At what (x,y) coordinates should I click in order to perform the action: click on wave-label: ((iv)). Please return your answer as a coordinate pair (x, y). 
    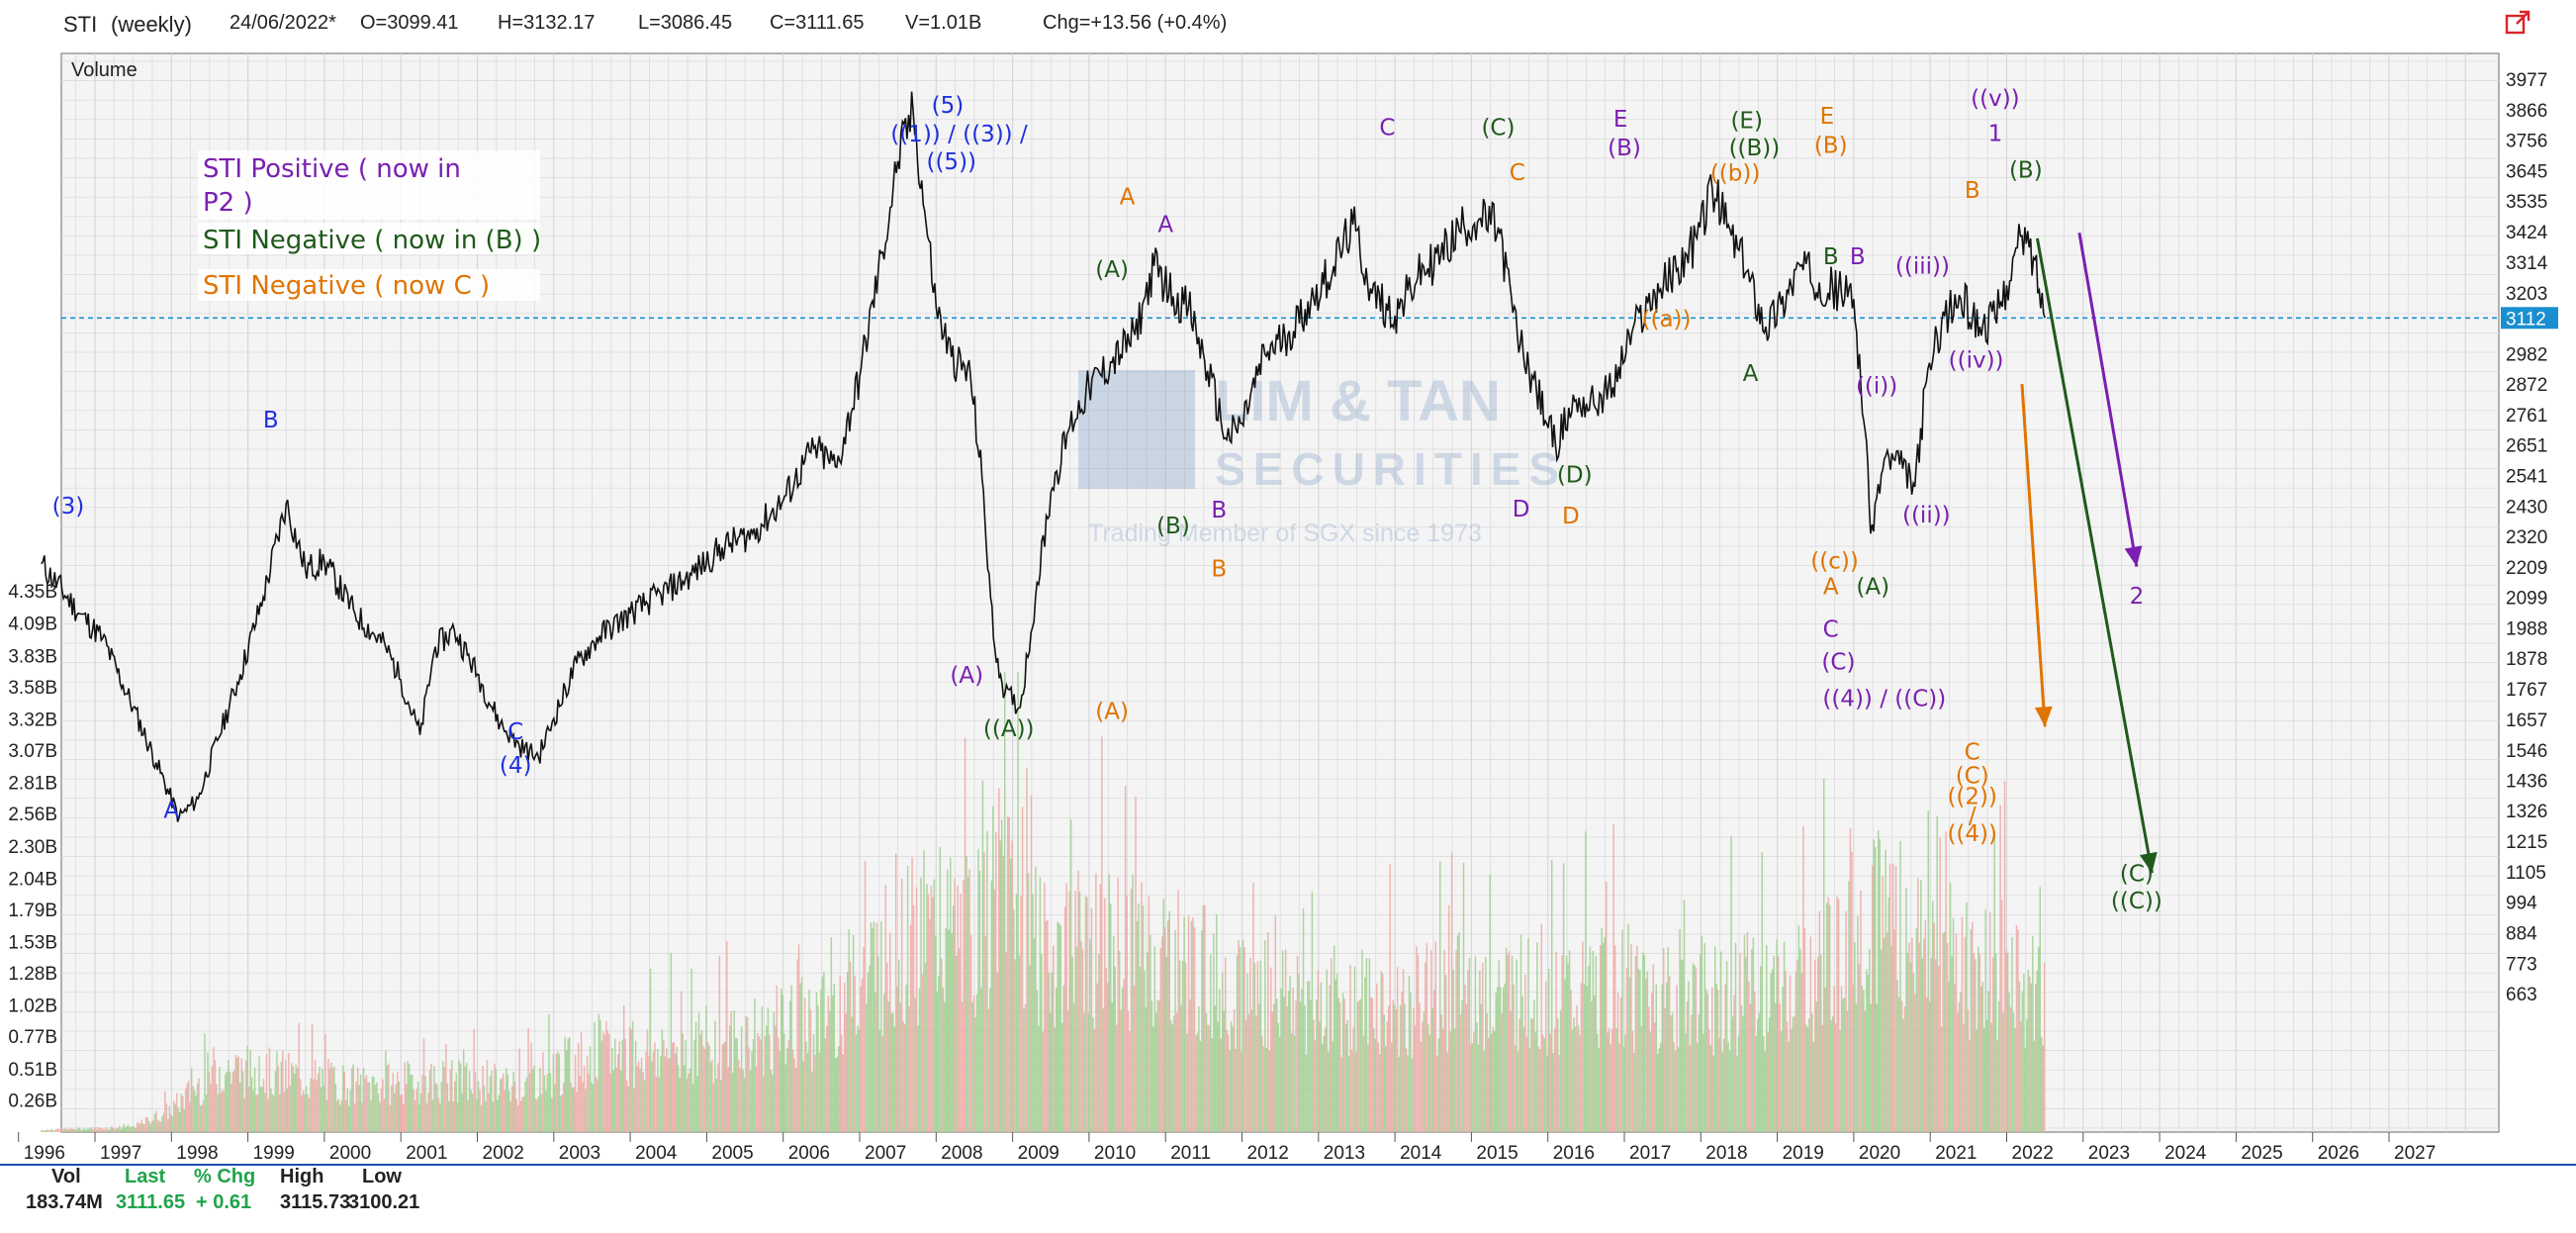
    Looking at the image, I should click on (1976, 361).